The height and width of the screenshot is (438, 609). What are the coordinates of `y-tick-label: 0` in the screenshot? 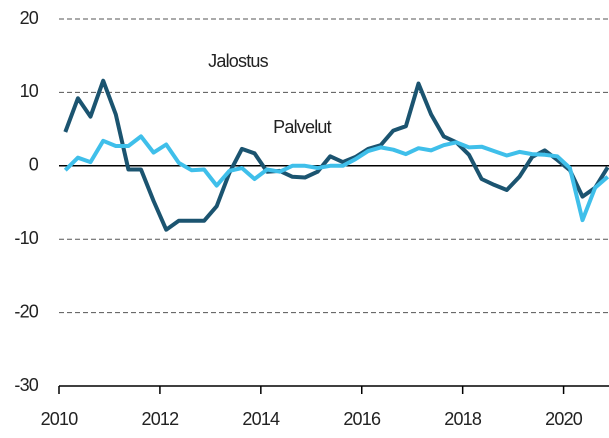 It's located at (34, 165).